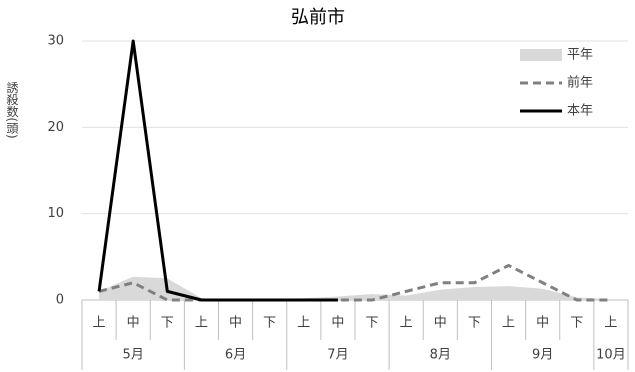 This screenshot has width=635, height=372. Describe the element at coordinates (318, 17) in the screenshot. I see `chart-title: 弘前市` at that location.